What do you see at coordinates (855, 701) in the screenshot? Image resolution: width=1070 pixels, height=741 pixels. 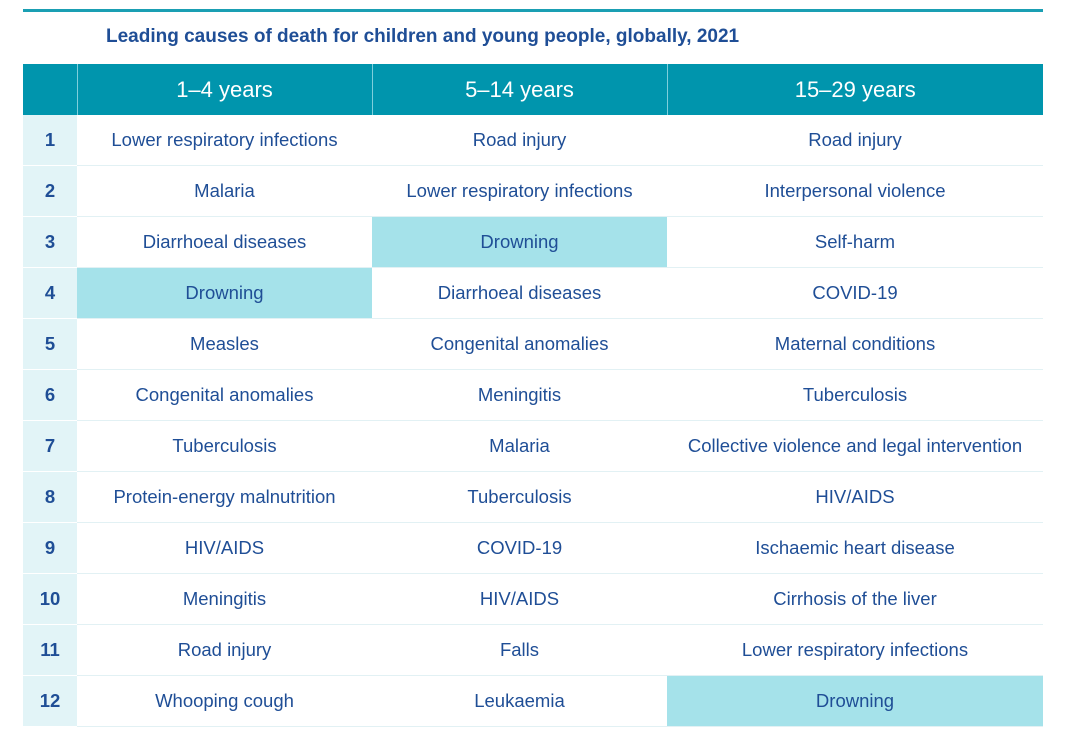 I see `cause-cell-15-29: Drowning` at bounding box center [855, 701].